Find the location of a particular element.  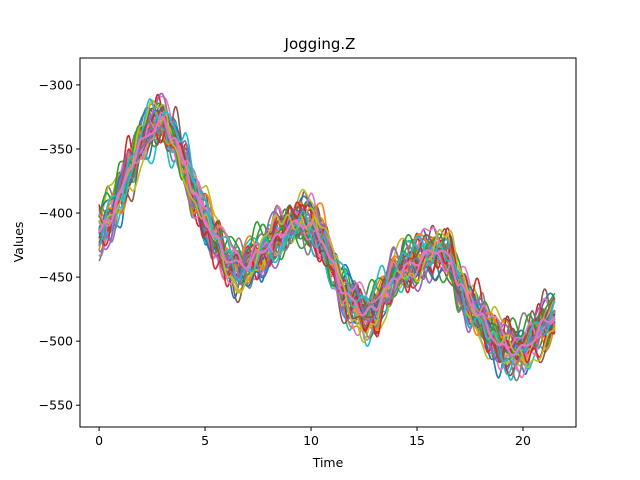

x-tick-label: 0 is located at coordinates (99, 440).